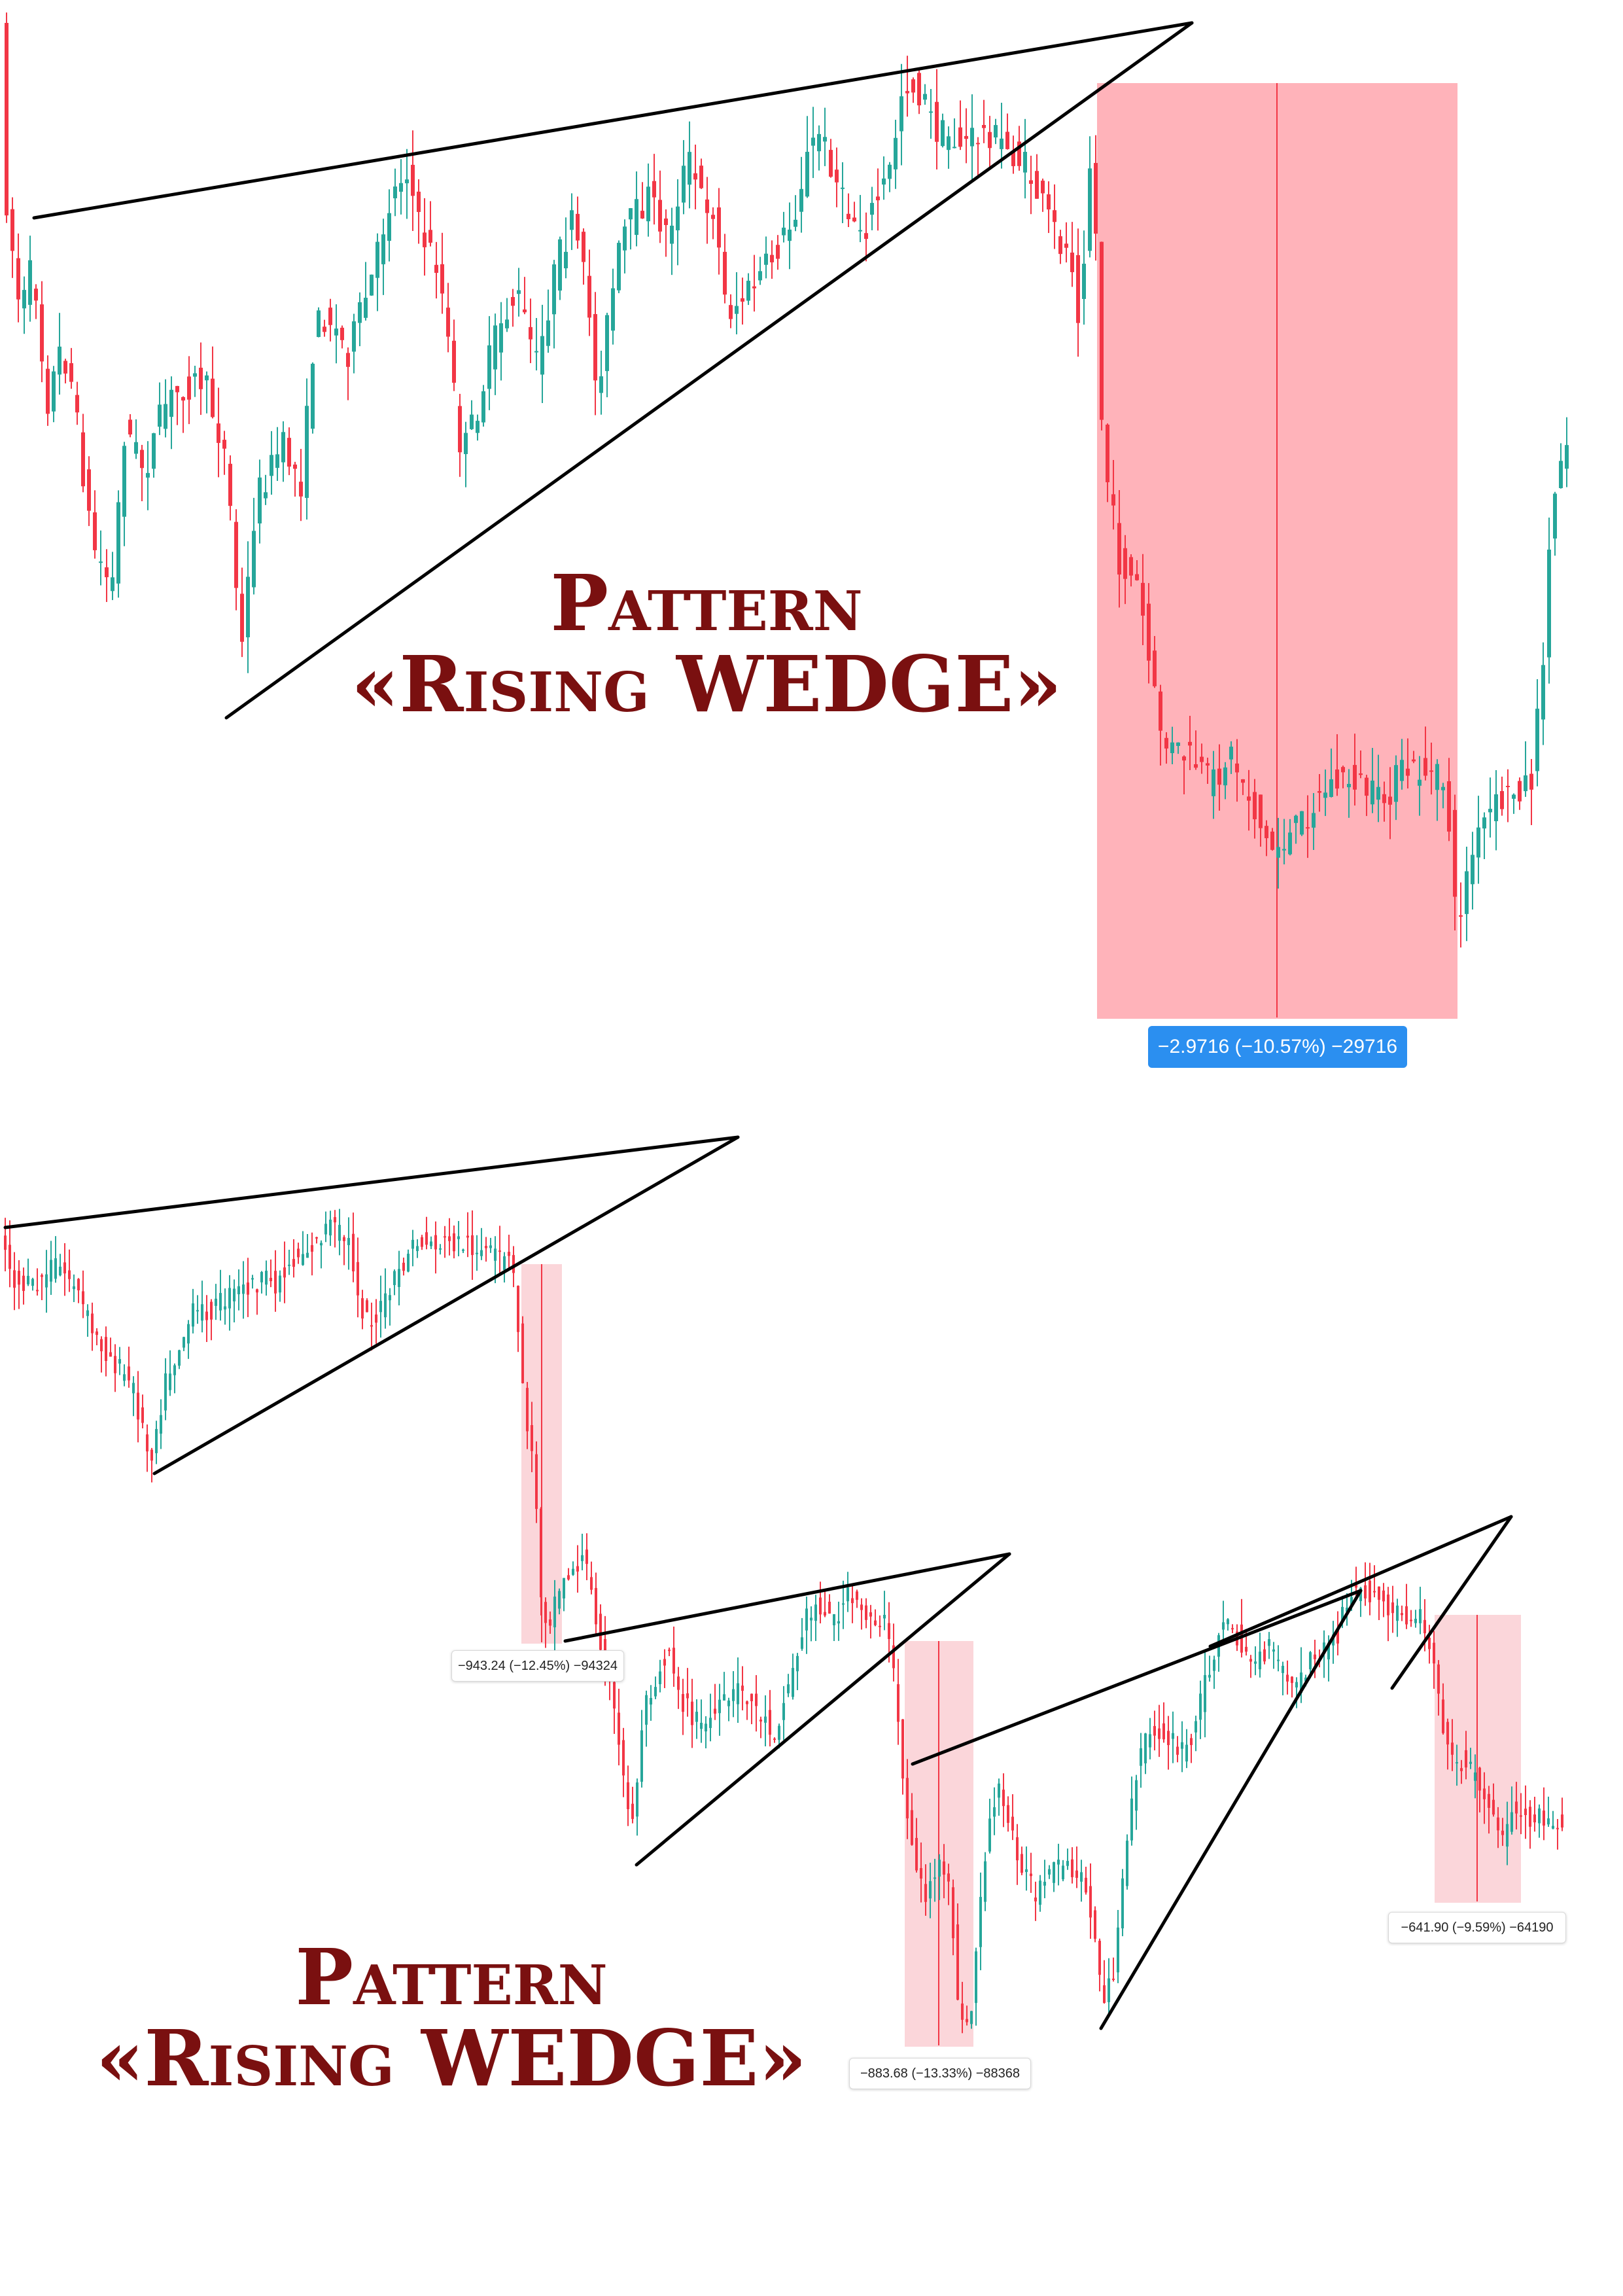 The height and width of the screenshot is (2296, 1623). What do you see at coordinates (1231, 1809) in the screenshot?
I see `wedge4-lower-line` at bounding box center [1231, 1809].